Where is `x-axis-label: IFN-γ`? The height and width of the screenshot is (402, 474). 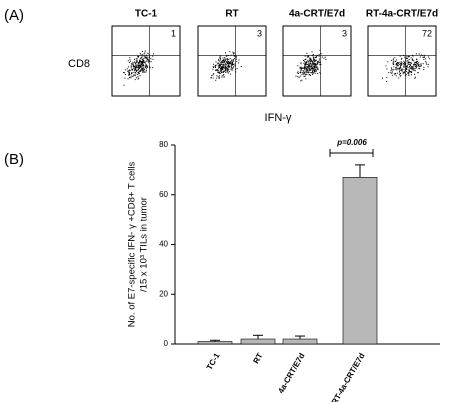
x-axis-label: IFN-γ is located at coordinates (278, 118).